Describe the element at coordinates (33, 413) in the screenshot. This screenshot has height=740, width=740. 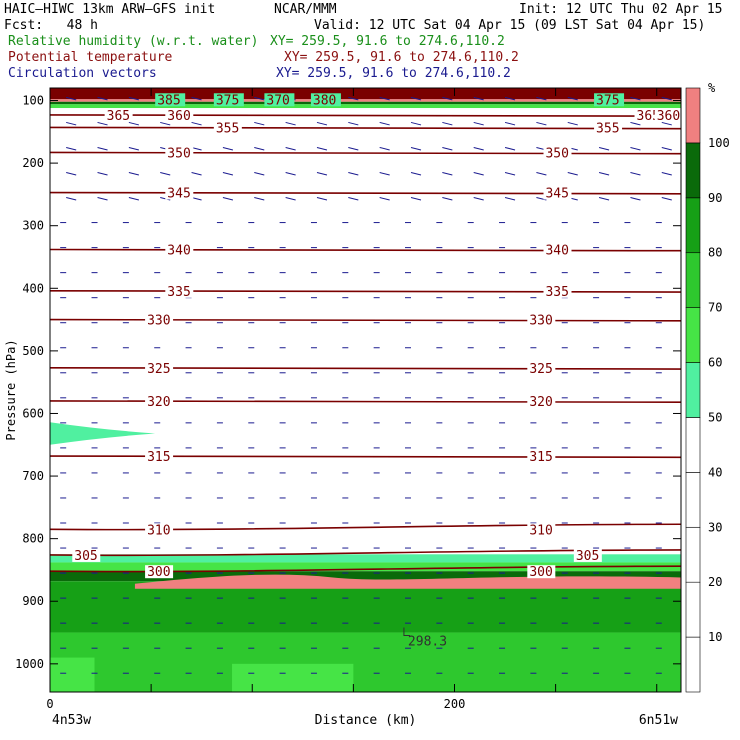
I see `y-tick-label-600: 600` at that location.